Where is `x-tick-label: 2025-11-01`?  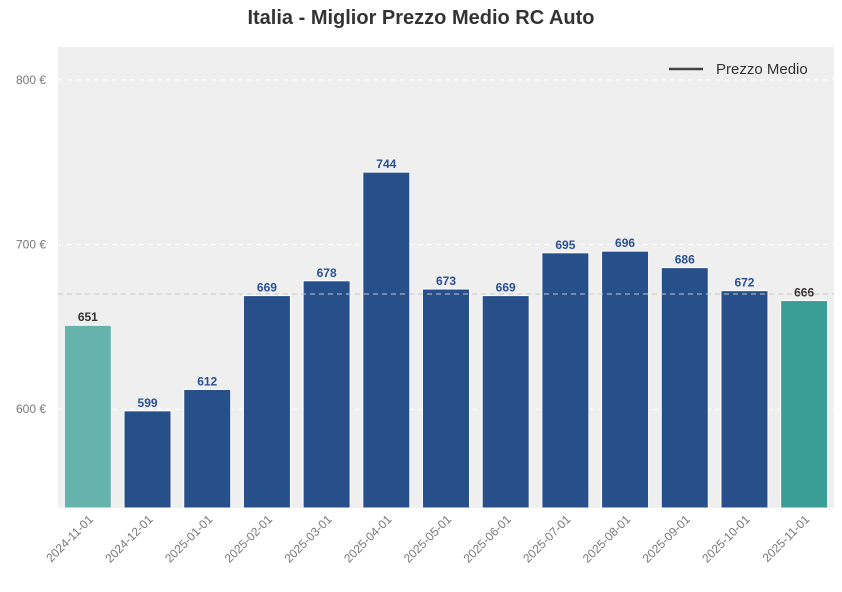 x-tick-label: 2025-11-01 is located at coordinates (786, 538).